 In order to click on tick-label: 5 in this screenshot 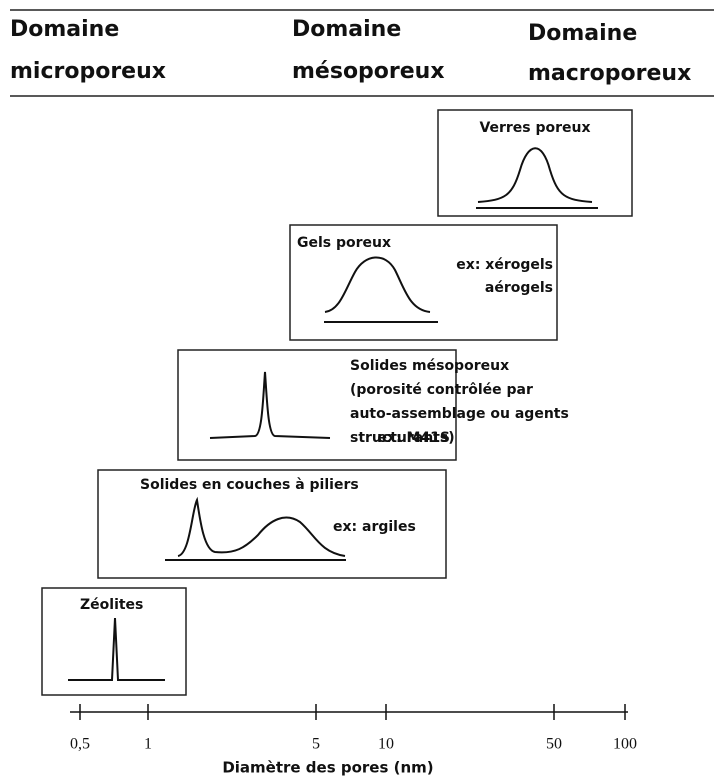, I will do `click(316, 744)`.